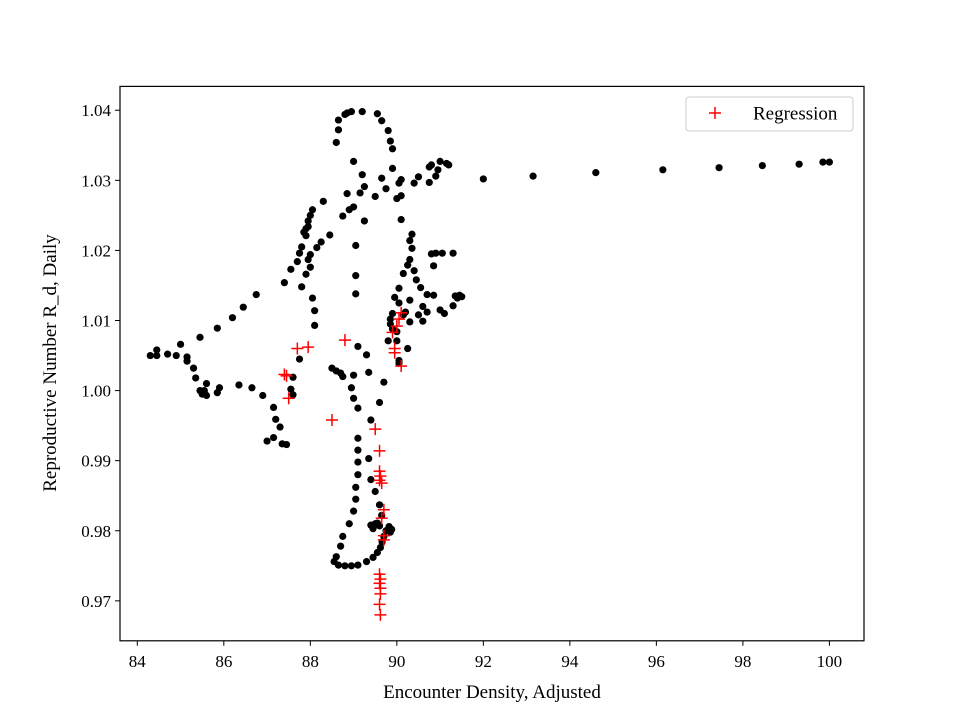 Image resolution: width=960 pixels, height=720 pixels. What do you see at coordinates (769, 114) in the screenshot?
I see `legend: Regression` at bounding box center [769, 114].